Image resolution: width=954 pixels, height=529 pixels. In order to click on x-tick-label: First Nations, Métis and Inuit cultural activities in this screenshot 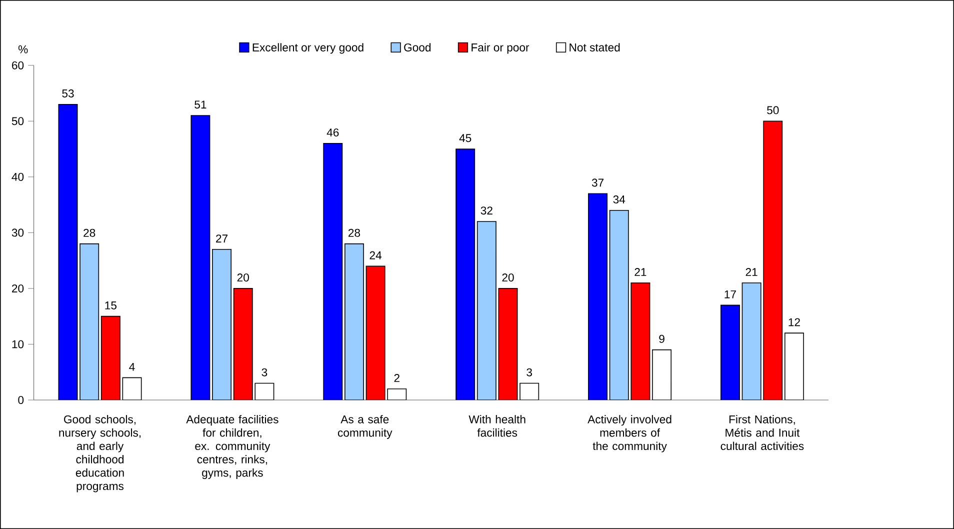, I will do `click(762, 432)`.